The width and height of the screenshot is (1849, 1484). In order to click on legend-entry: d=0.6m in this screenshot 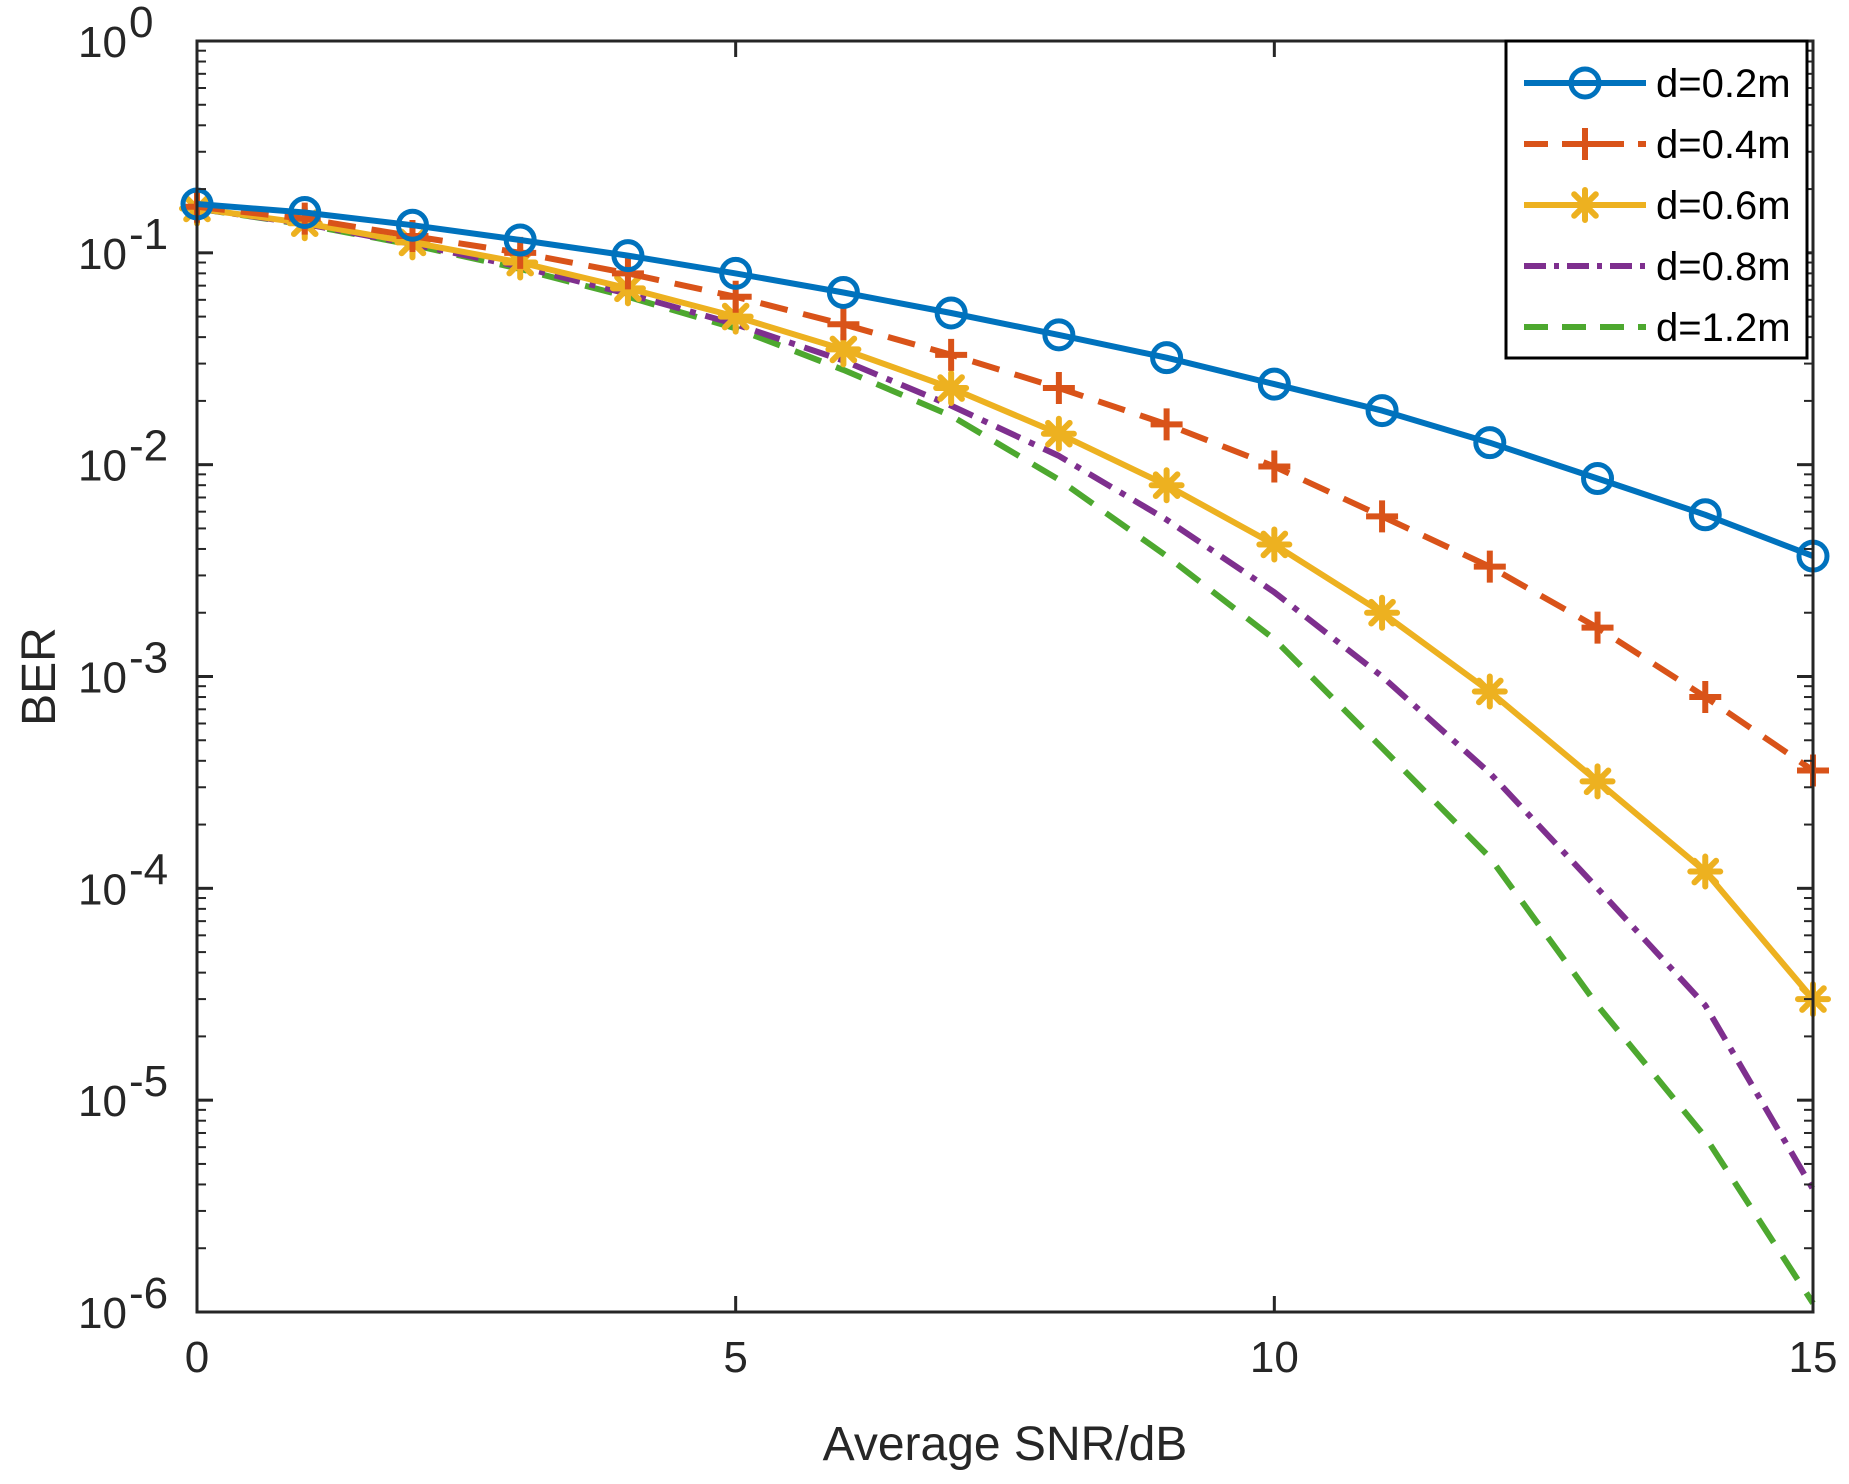, I will do `click(1657, 206)`.